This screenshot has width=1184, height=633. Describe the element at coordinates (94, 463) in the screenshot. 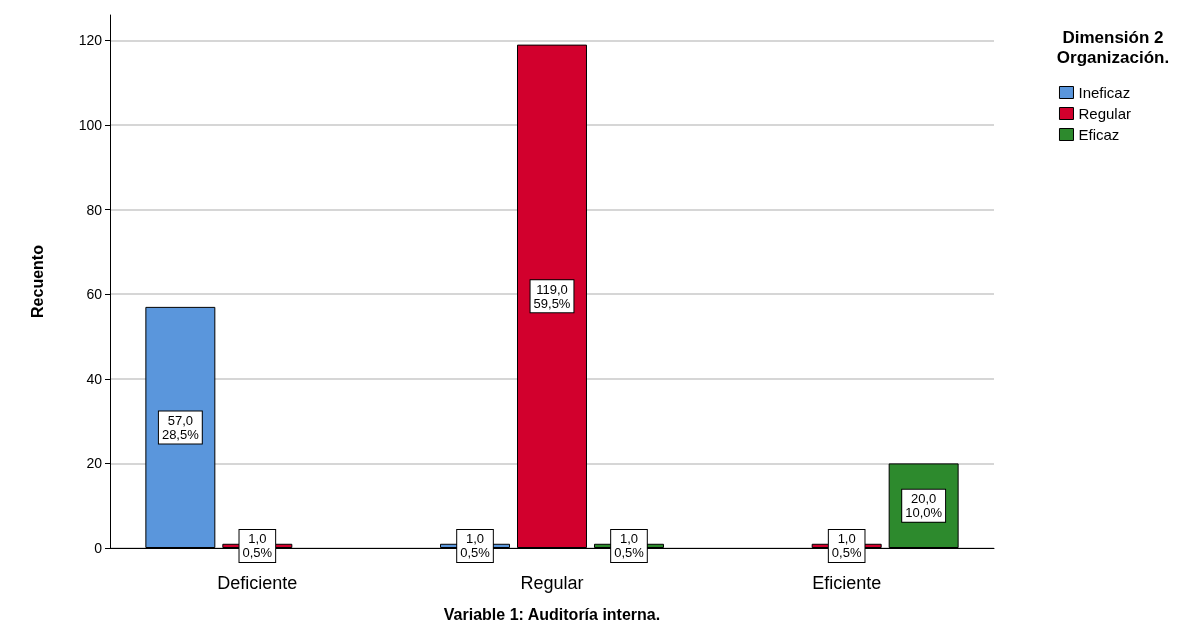

I see `y-tick-label: 20` at that location.